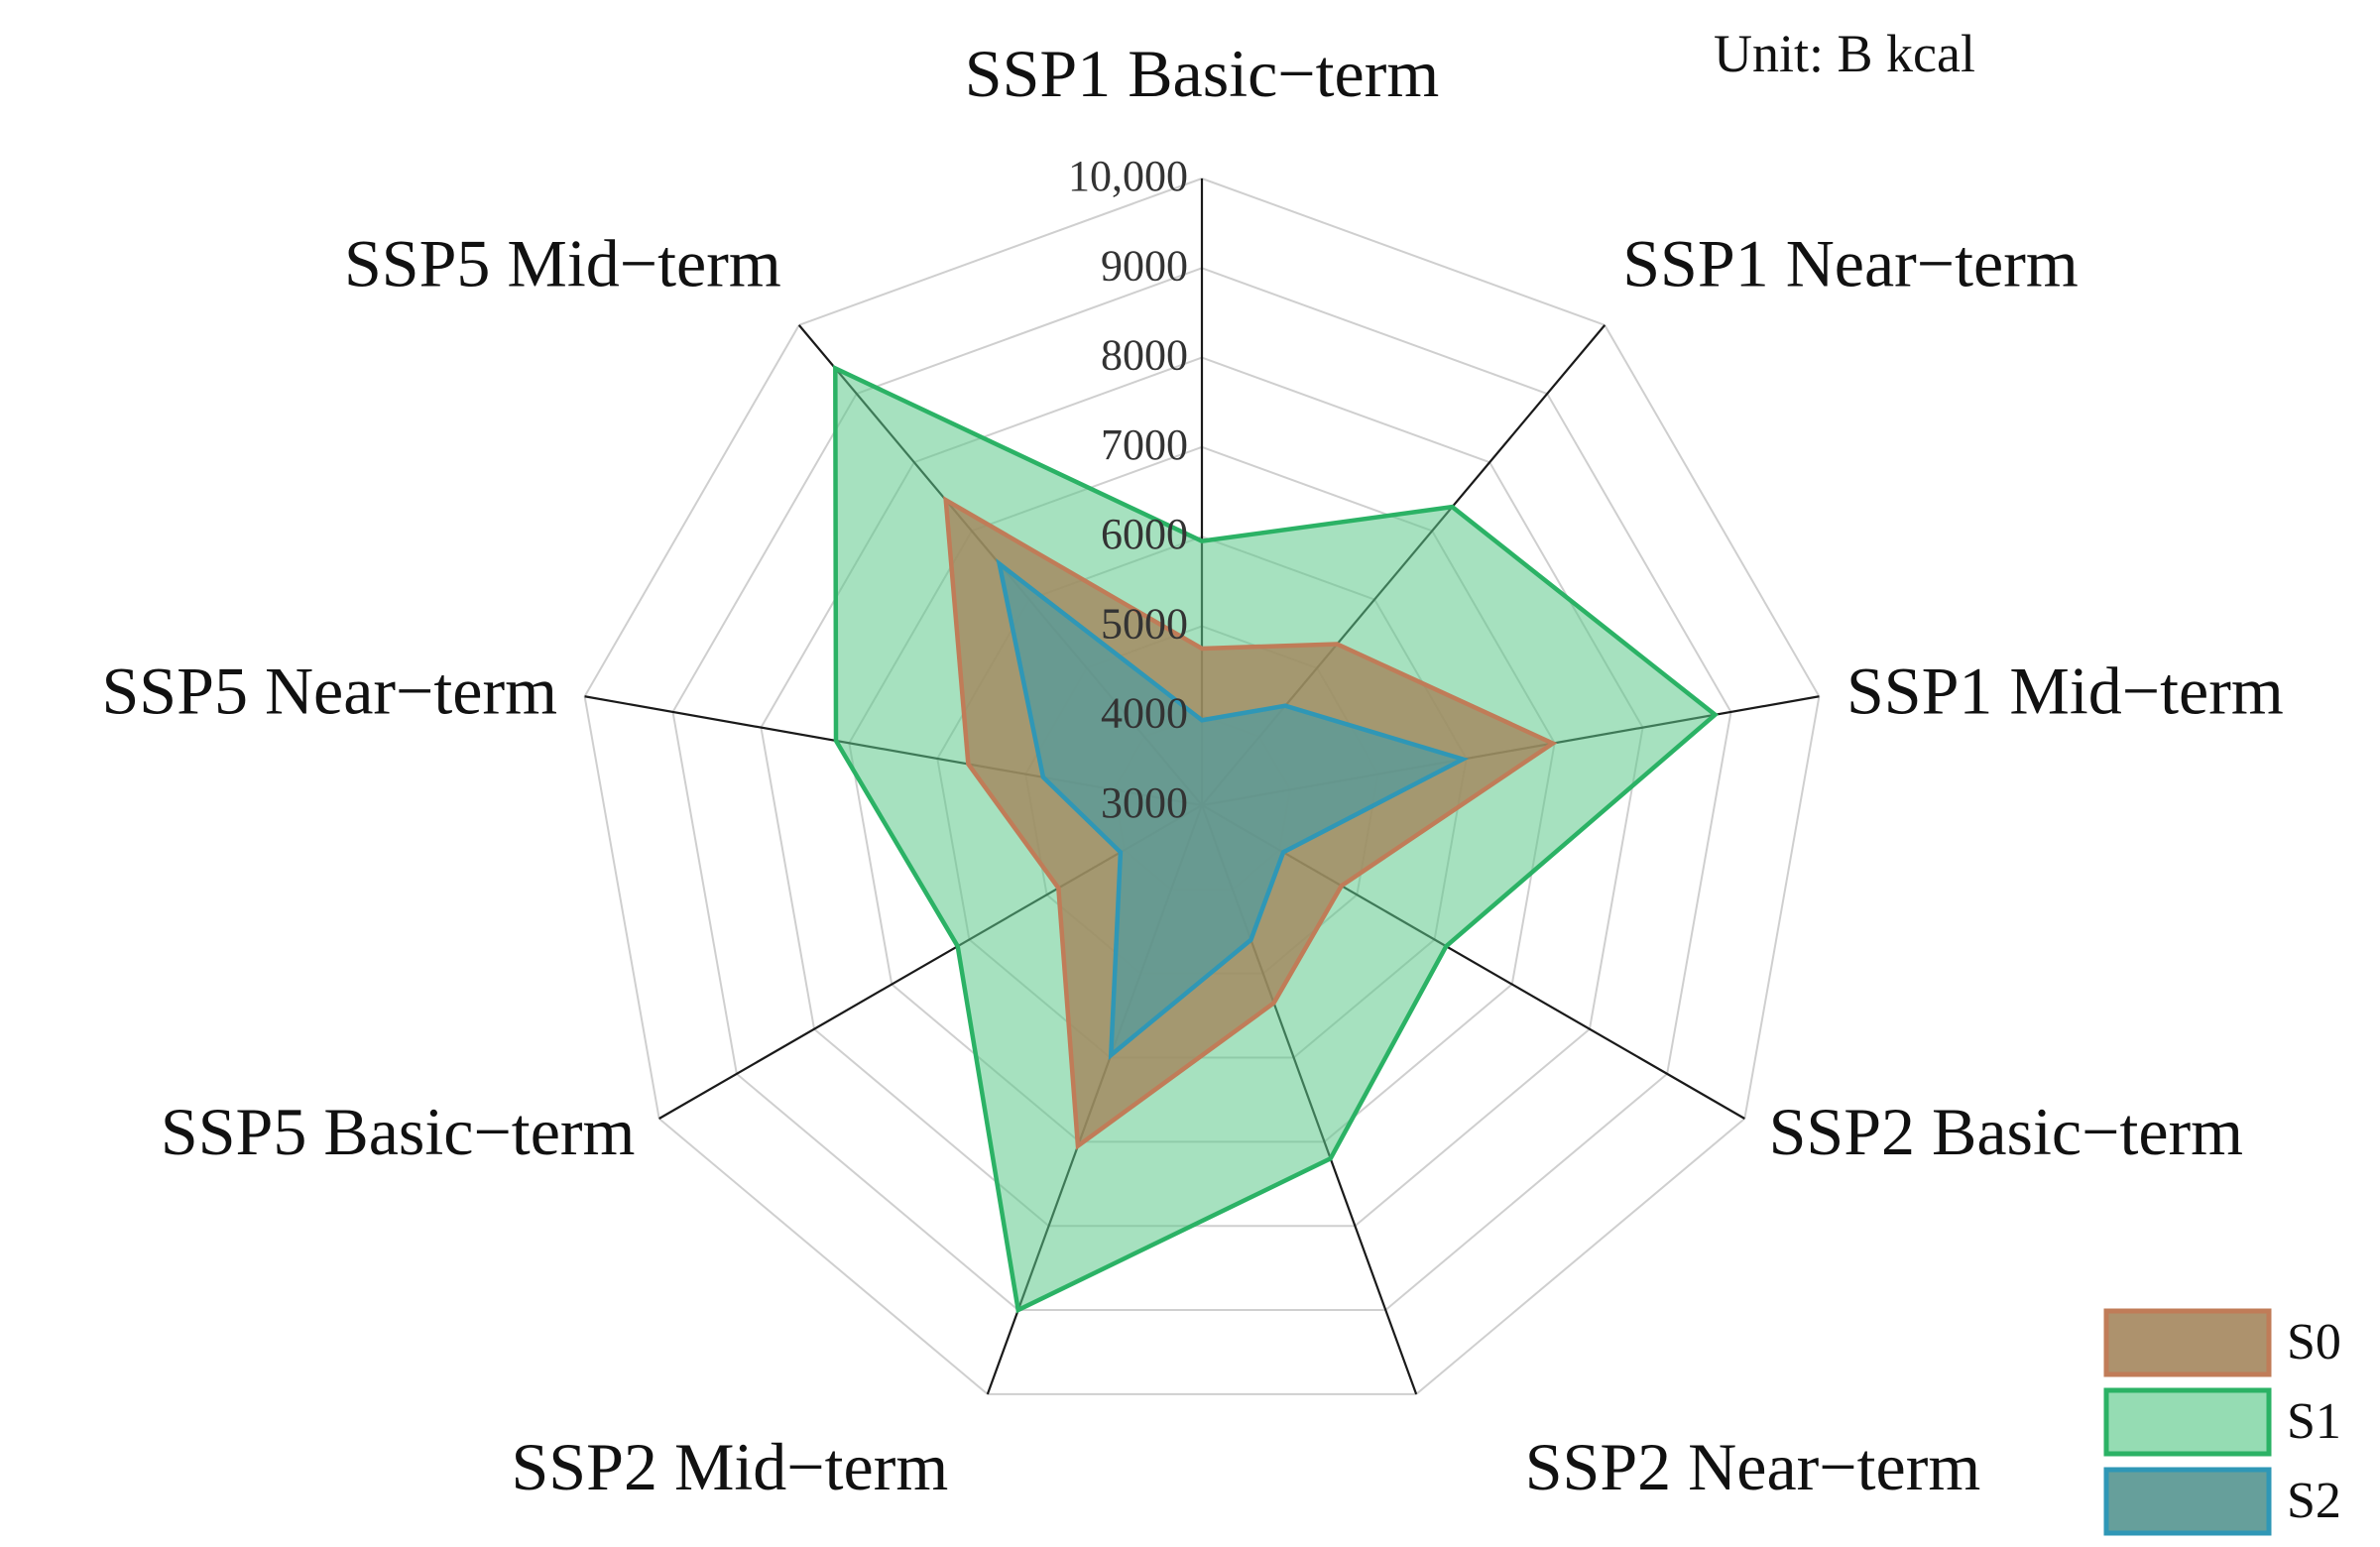 This screenshot has width=2380, height=1547. What do you see at coordinates (2187, 1501) in the screenshot?
I see `legend-swatch-s2` at bounding box center [2187, 1501].